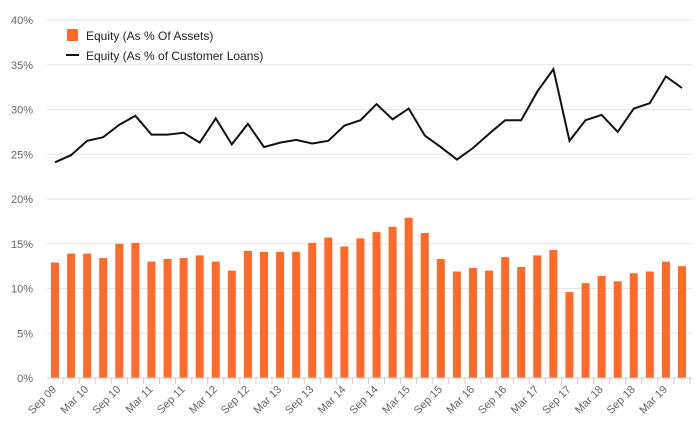  What do you see at coordinates (492, 400) in the screenshot?
I see `x-tick-label: Sep 16` at bounding box center [492, 400].